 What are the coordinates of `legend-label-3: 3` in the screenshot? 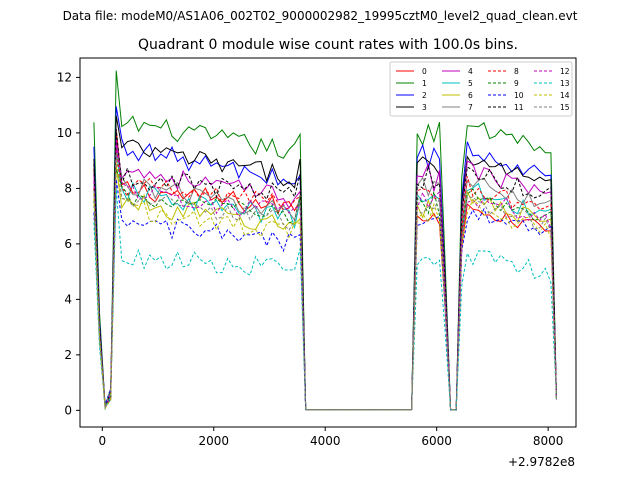 It's located at (424, 107).